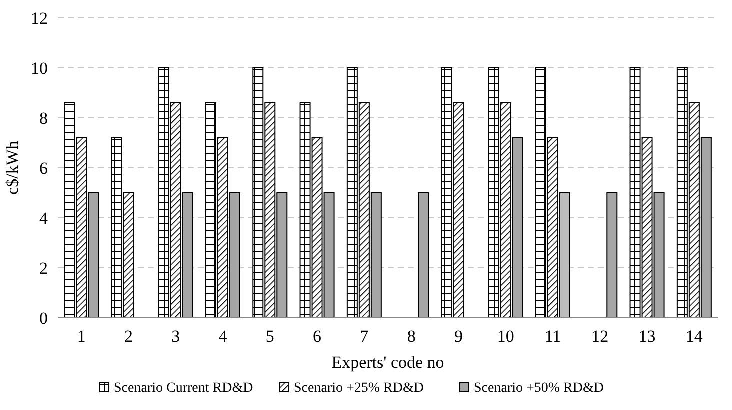 Image resolution: width=732 pixels, height=410 pixels. I want to click on x-tick-label: 7, so click(365, 336).